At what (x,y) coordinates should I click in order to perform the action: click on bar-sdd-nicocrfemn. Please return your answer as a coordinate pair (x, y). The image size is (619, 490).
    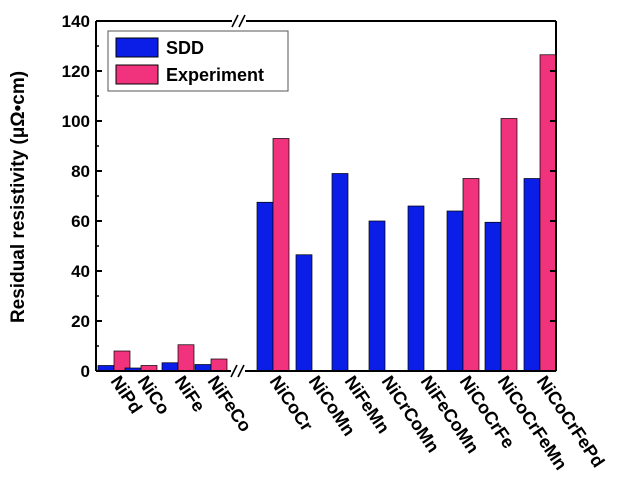
    Looking at the image, I should click on (493, 296).